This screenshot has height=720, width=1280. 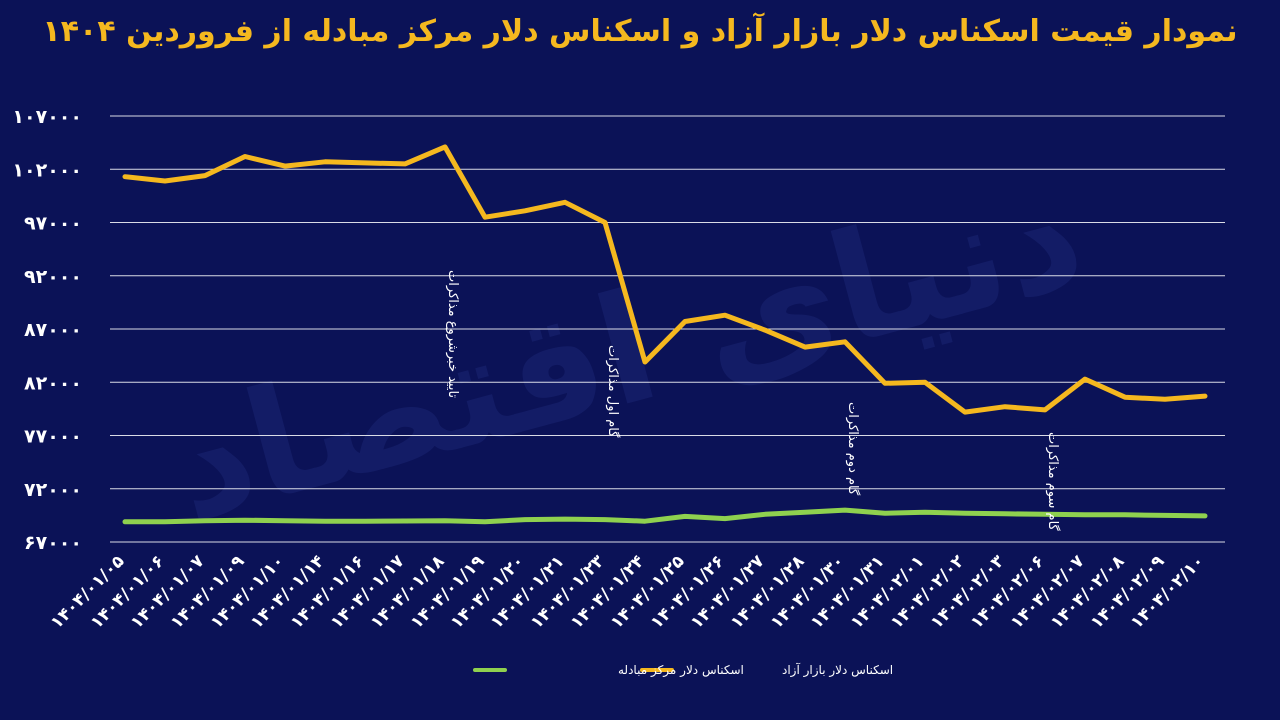 I want to click on annotation-label: گام دوم مذاکرات, so click(x=853, y=449).